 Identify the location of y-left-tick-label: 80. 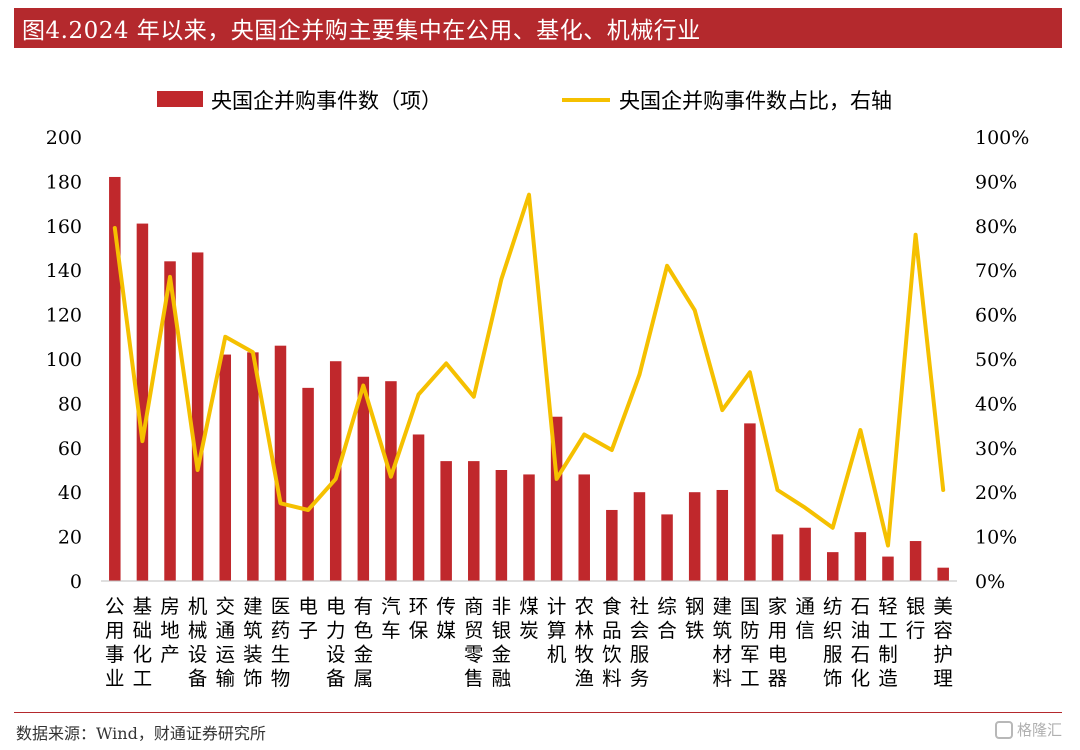
(70, 404).